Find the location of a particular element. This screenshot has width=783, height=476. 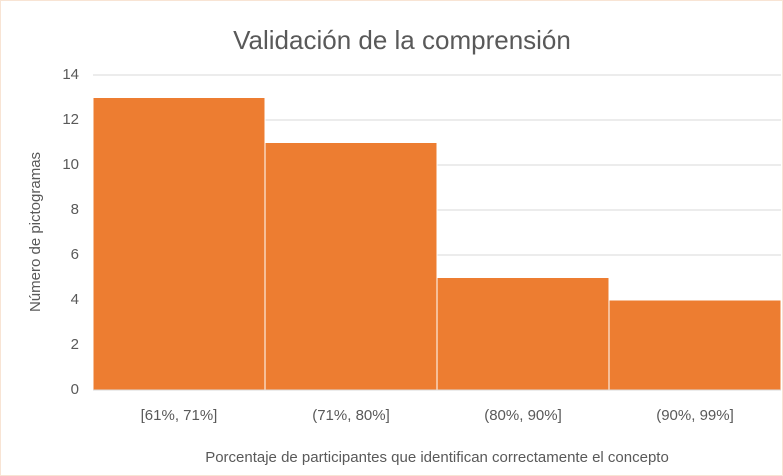

y-tick-label: 10 is located at coordinates (70, 164).